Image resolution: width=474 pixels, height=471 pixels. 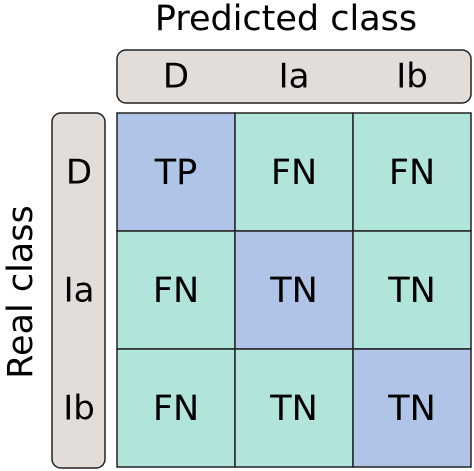 What do you see at coordinates (286, 19) in the screenshot?
I see `column-axis-title: Predicted class` at bounding box center [286, 19].